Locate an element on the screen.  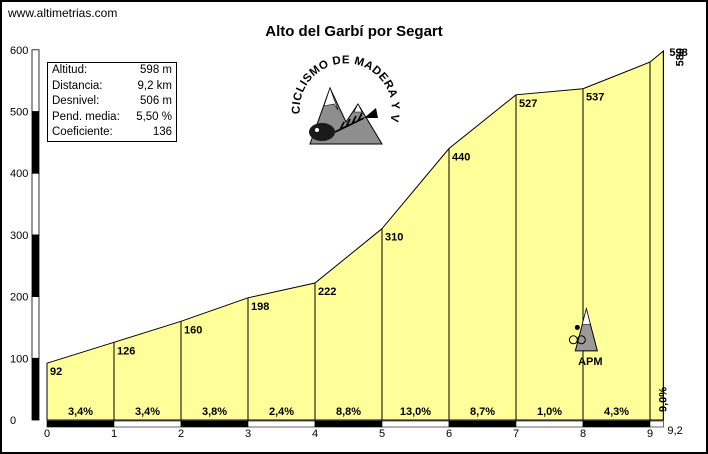
segment-gradient-label: 8,8% is located at coordinates (348, 412).